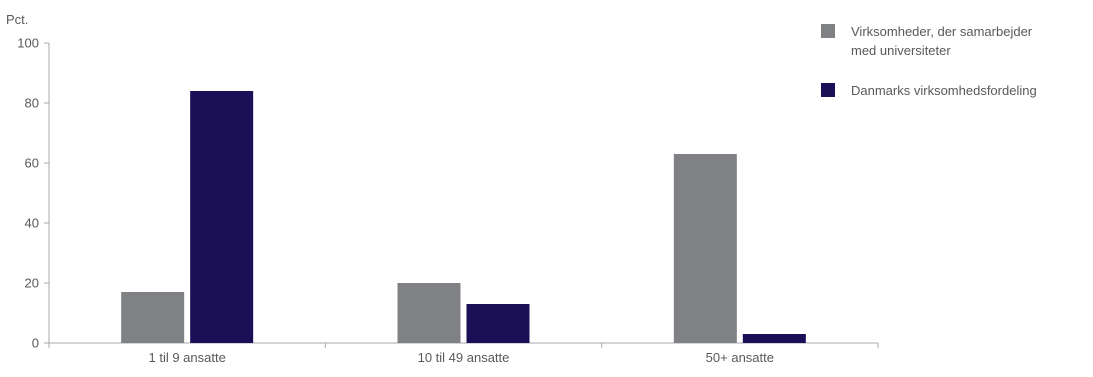 The width and height of the screenshot is (1093, 377). I want to click on y-tick-label: 100, so click(28, 43).